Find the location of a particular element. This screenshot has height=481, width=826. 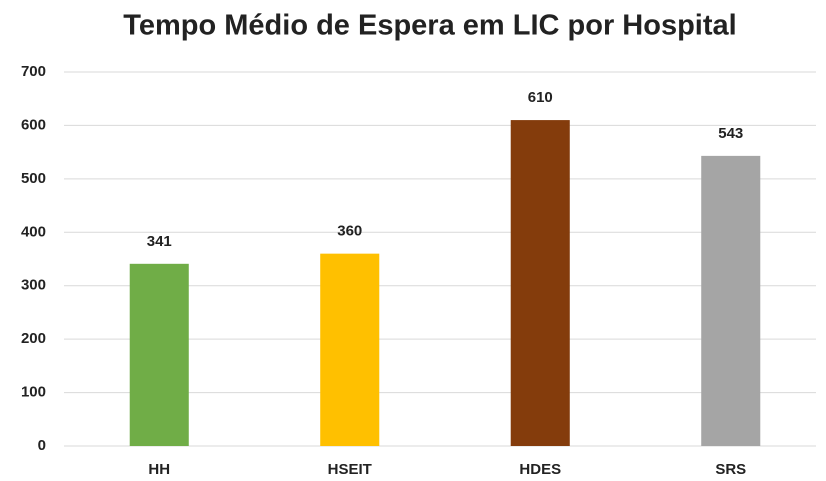

y-tick-label: 400 is located at coordinates (33, 231).